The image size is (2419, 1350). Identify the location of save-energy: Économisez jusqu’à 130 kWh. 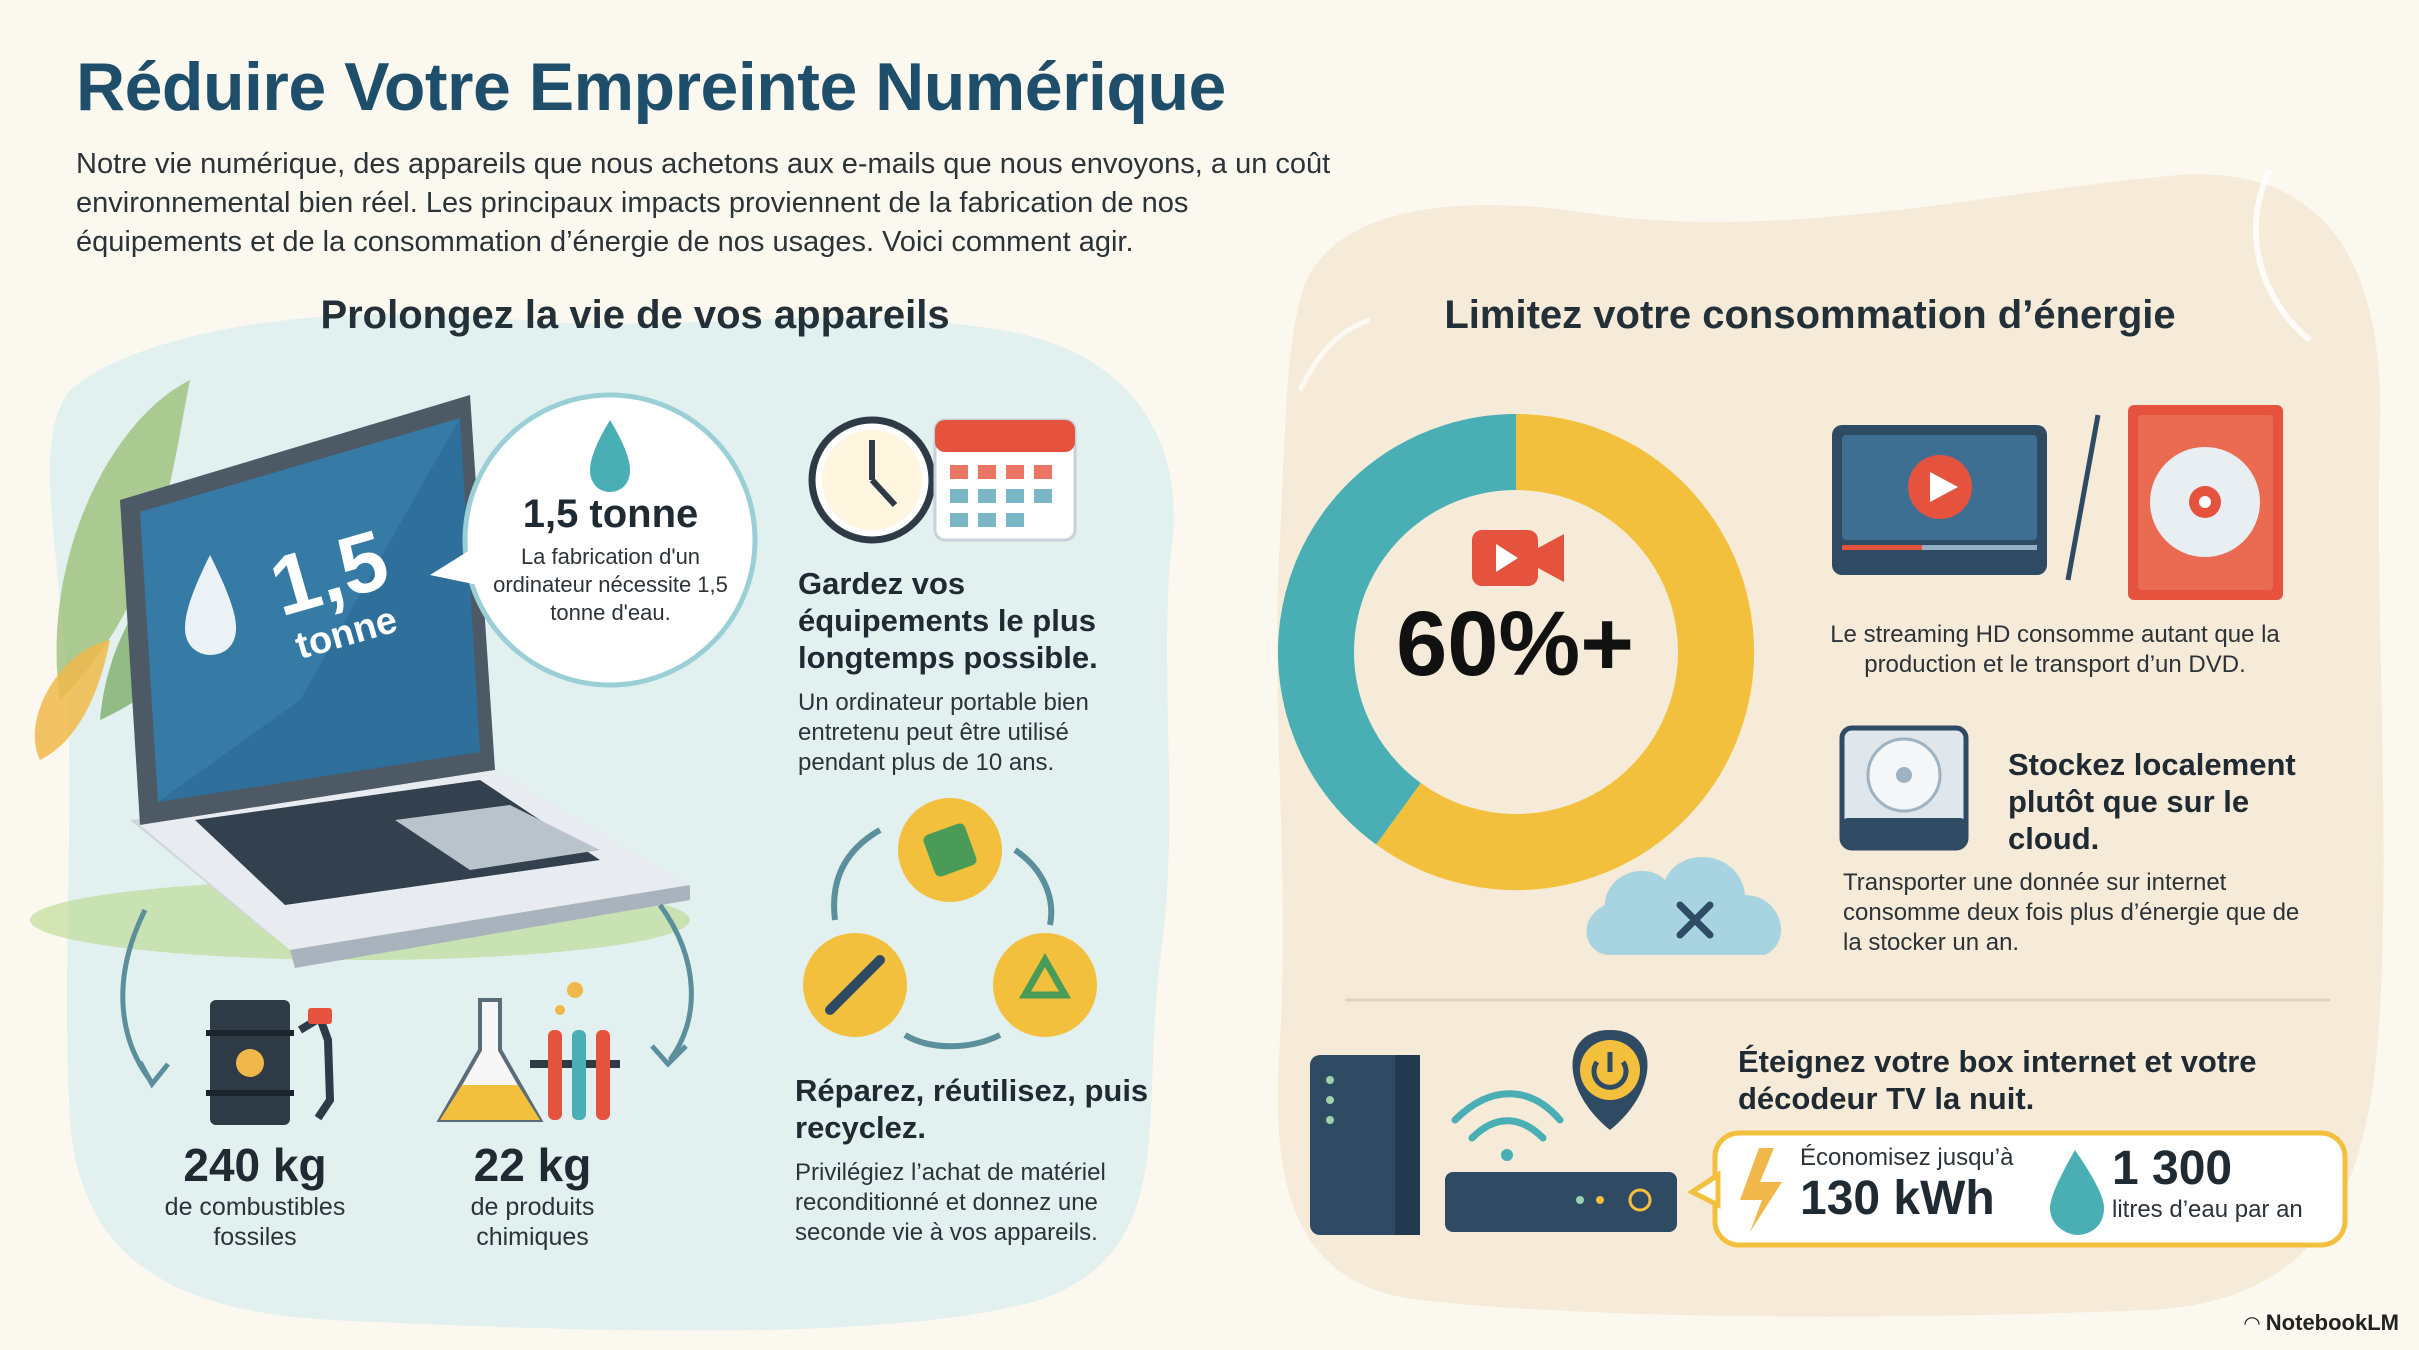
(1930, 1184).